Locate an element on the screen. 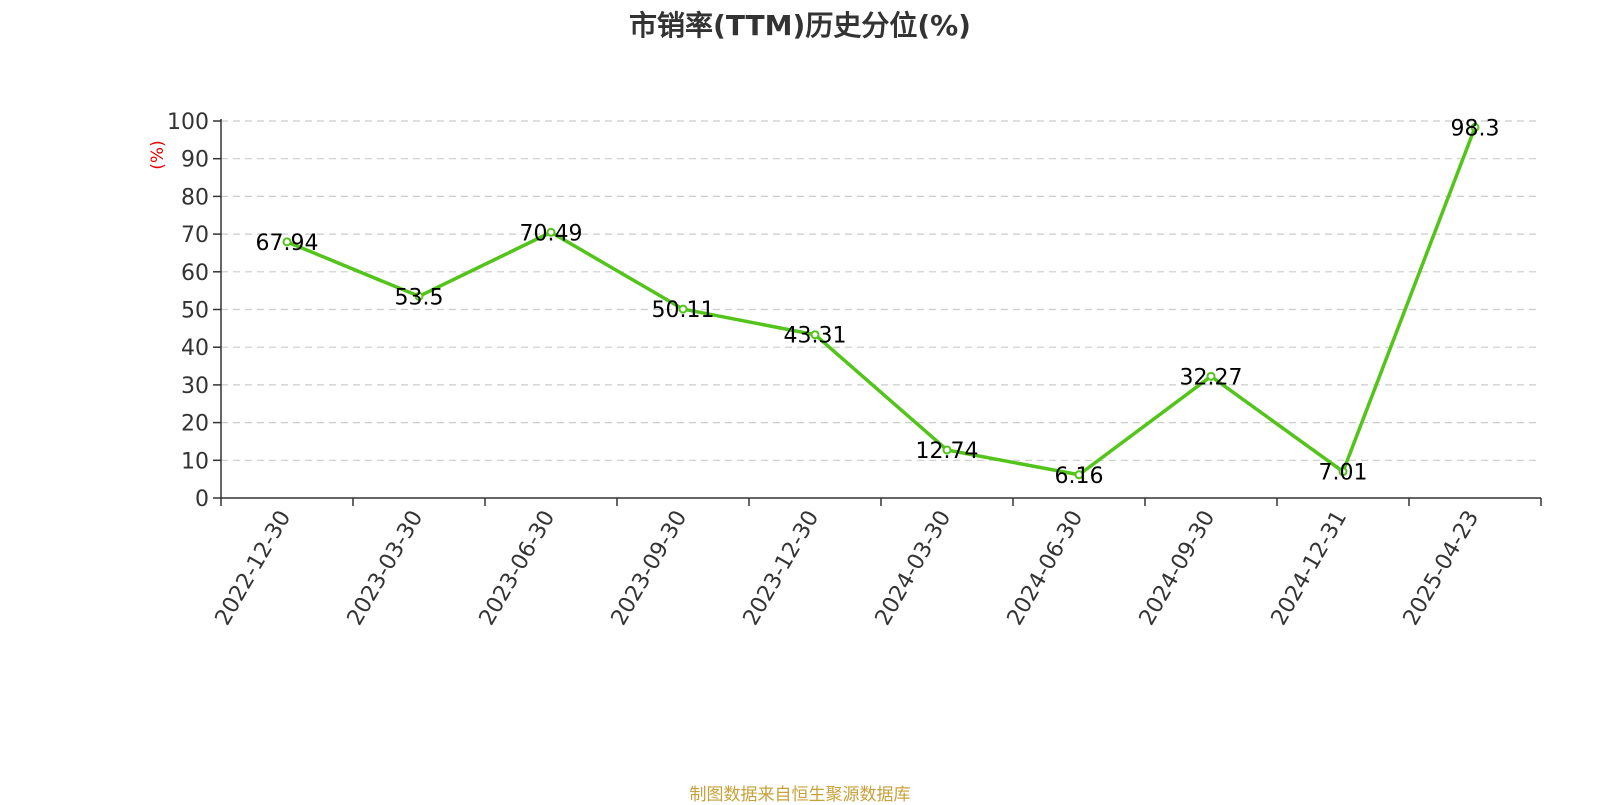  chart-title: 市销率(TTM)历史分位(%) is located at coordinates (800, 25).